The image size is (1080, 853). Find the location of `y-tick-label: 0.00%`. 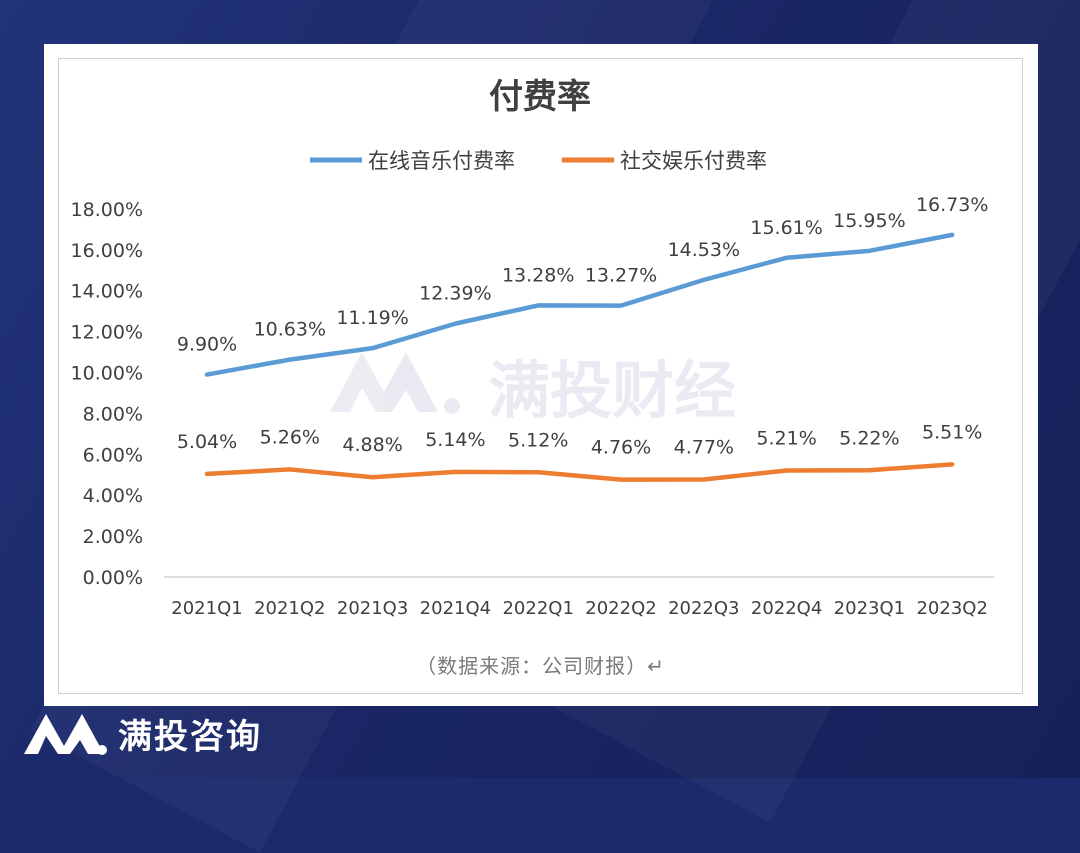

y-tick-label: 0.00% is located at coordinates (113, 578).